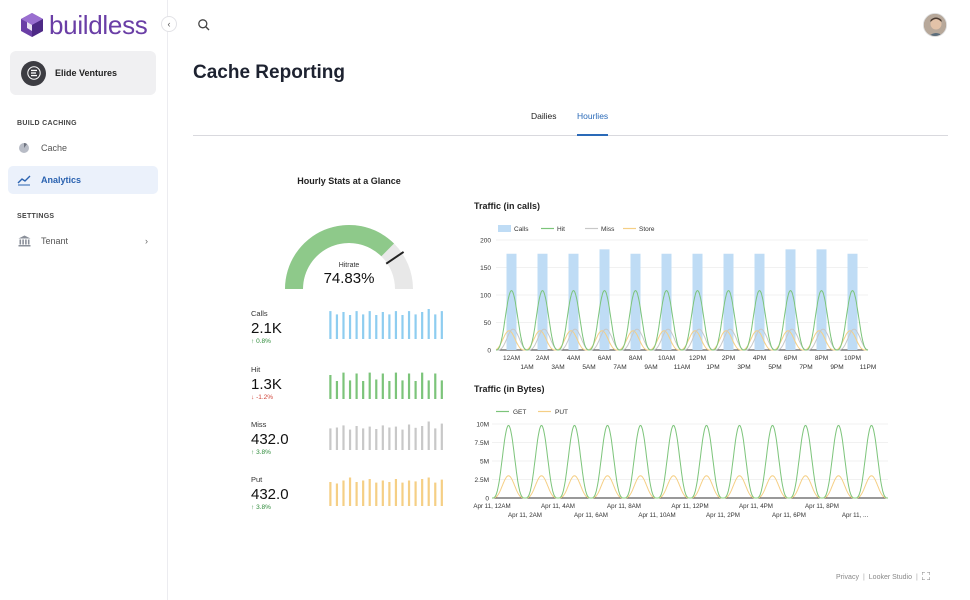  I want to click on sidebar-item-cache: Cache, so click(83, 148).